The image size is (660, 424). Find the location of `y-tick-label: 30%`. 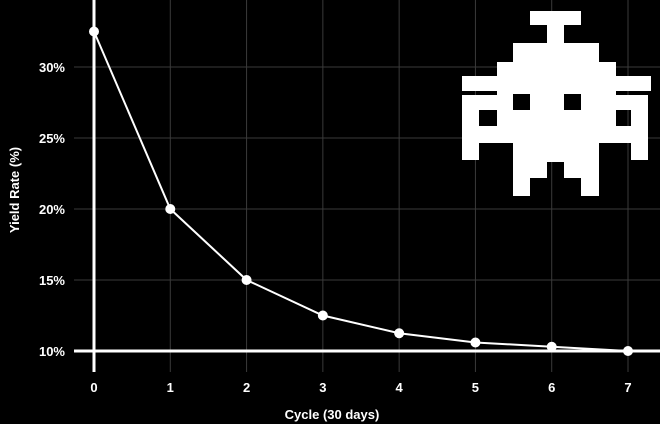

y-tick-label: 30% is located at coordinates (52, 67).